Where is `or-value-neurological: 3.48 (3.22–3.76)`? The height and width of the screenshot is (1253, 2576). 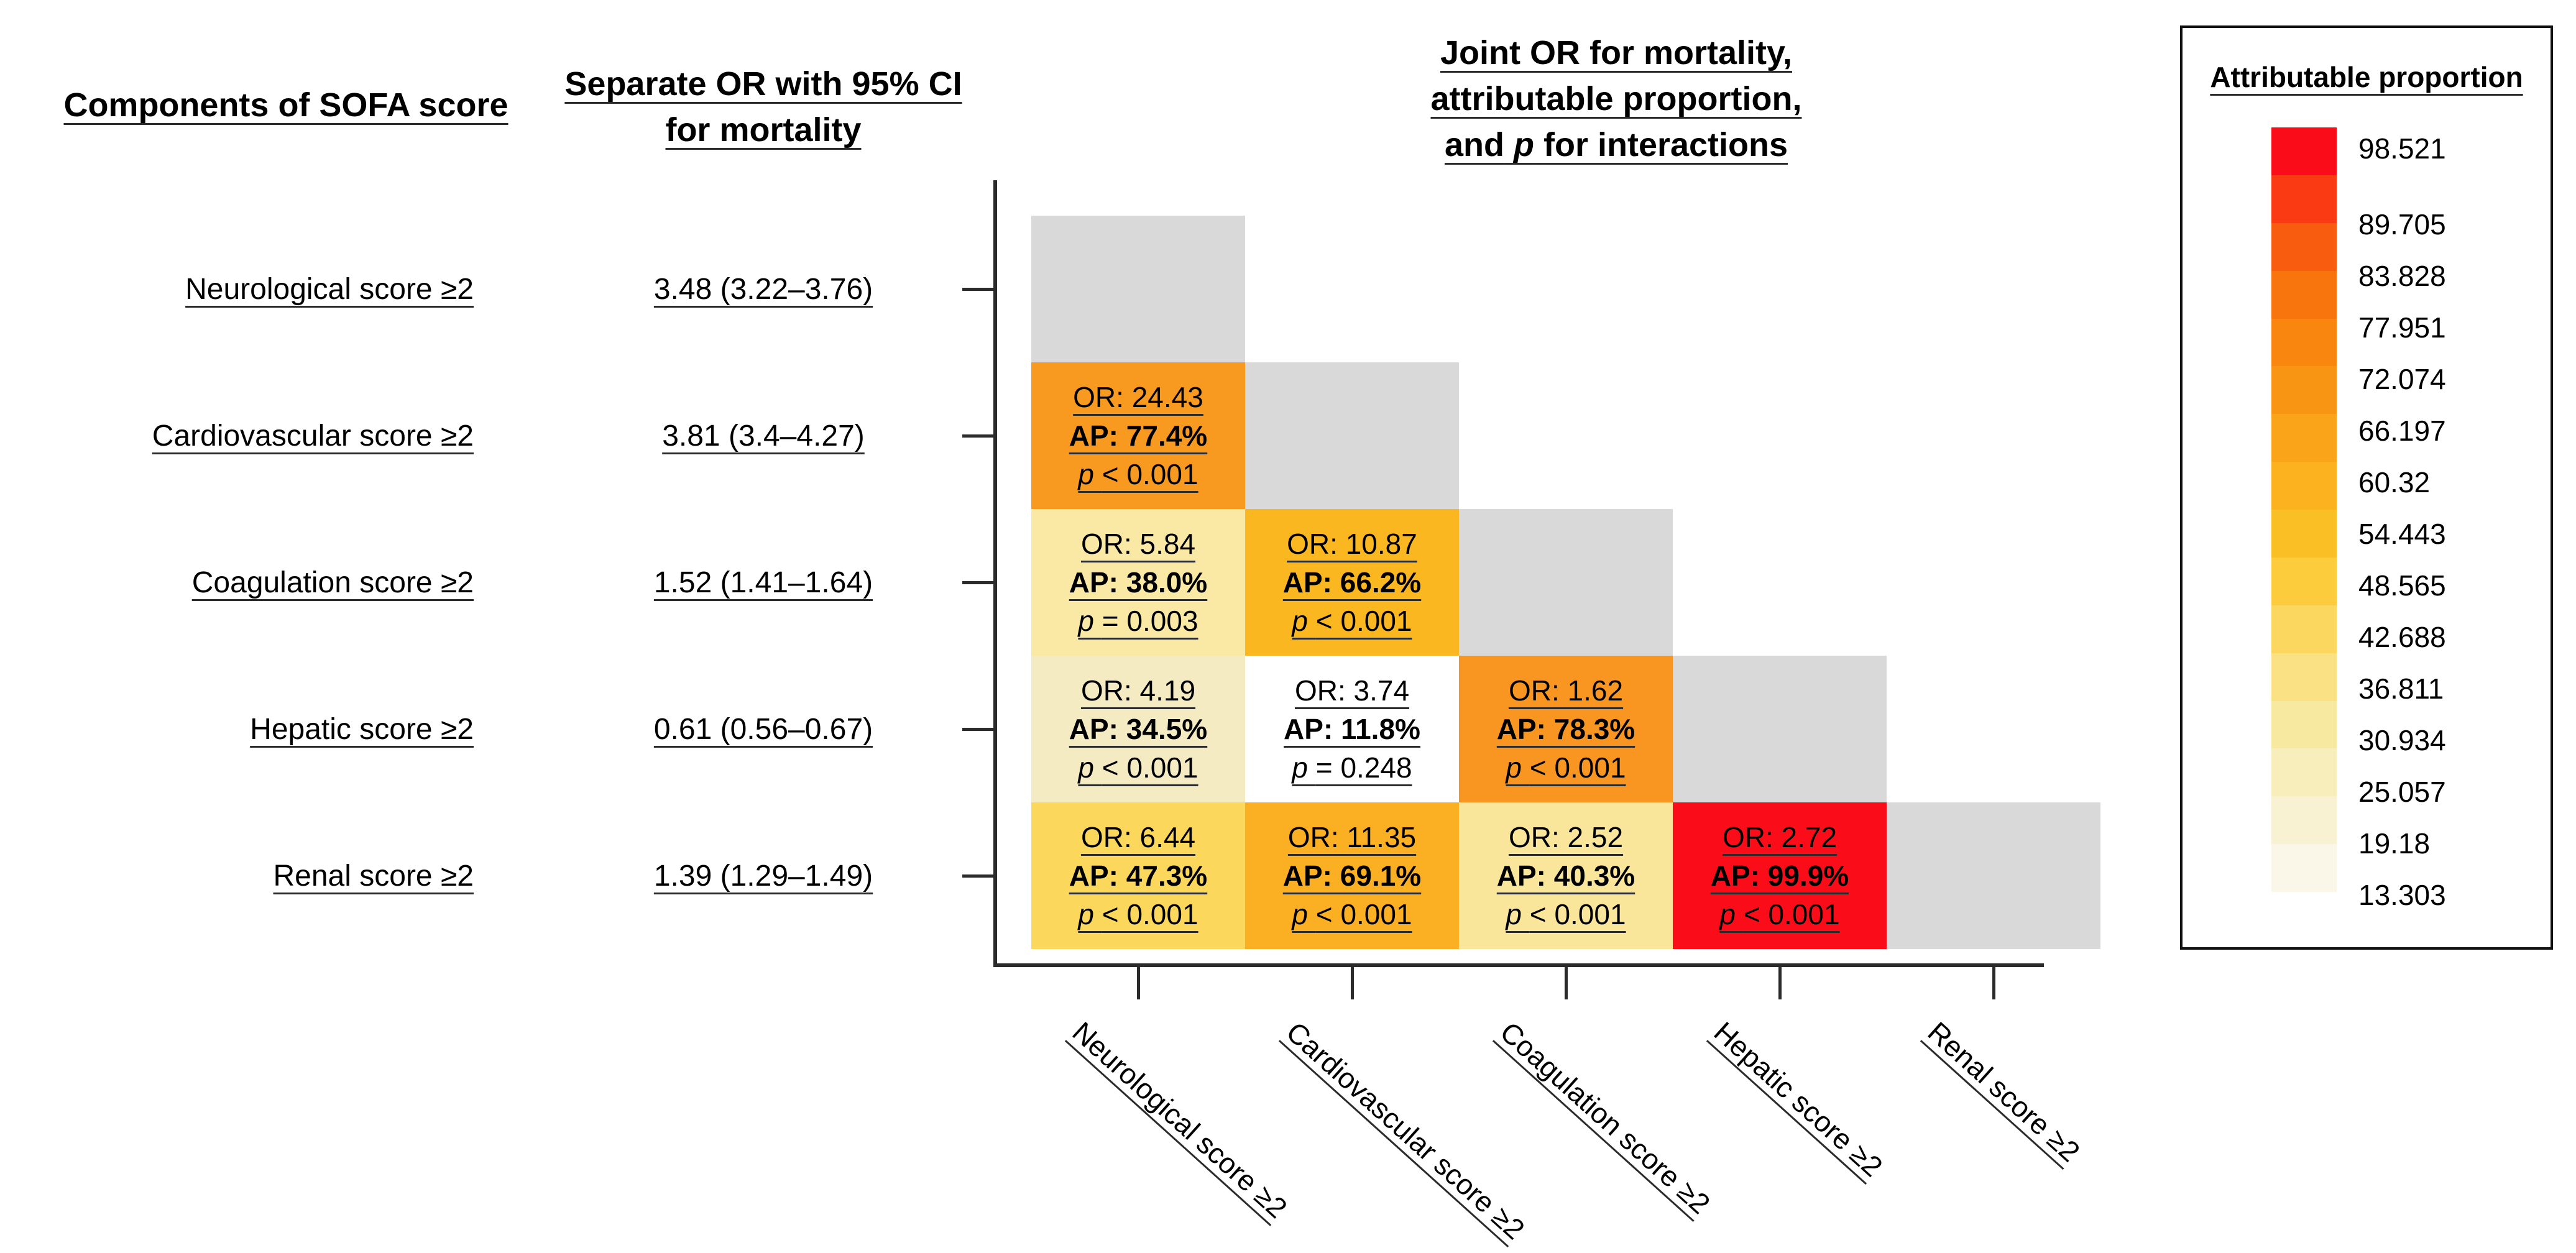
or-value-neurological: 3.48 (3.22–3.76) is located at coordinates (763, 289).